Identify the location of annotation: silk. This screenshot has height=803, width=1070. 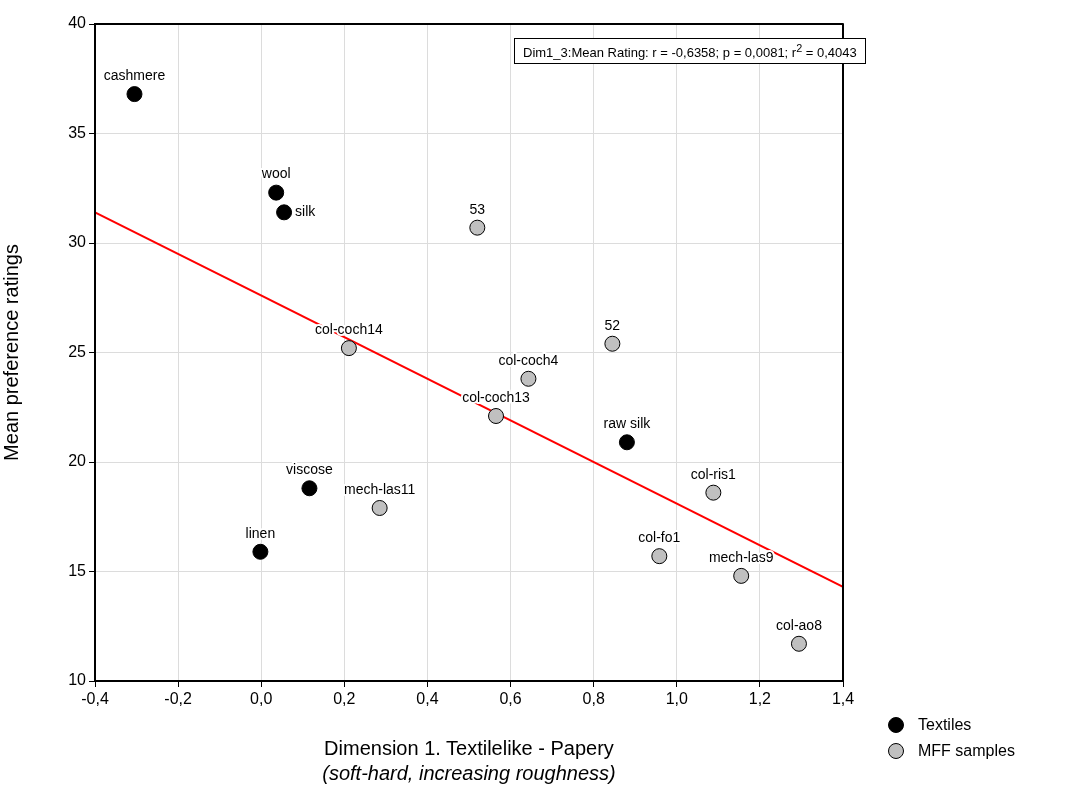
(306, 211).